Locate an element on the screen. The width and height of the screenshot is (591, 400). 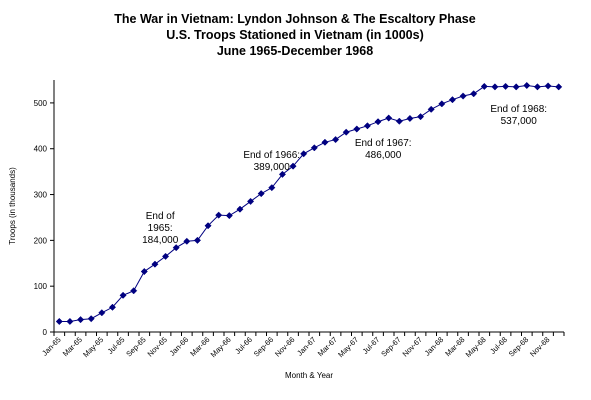
x-tick-label: Jul-66 is located at coordinates (243, 345).